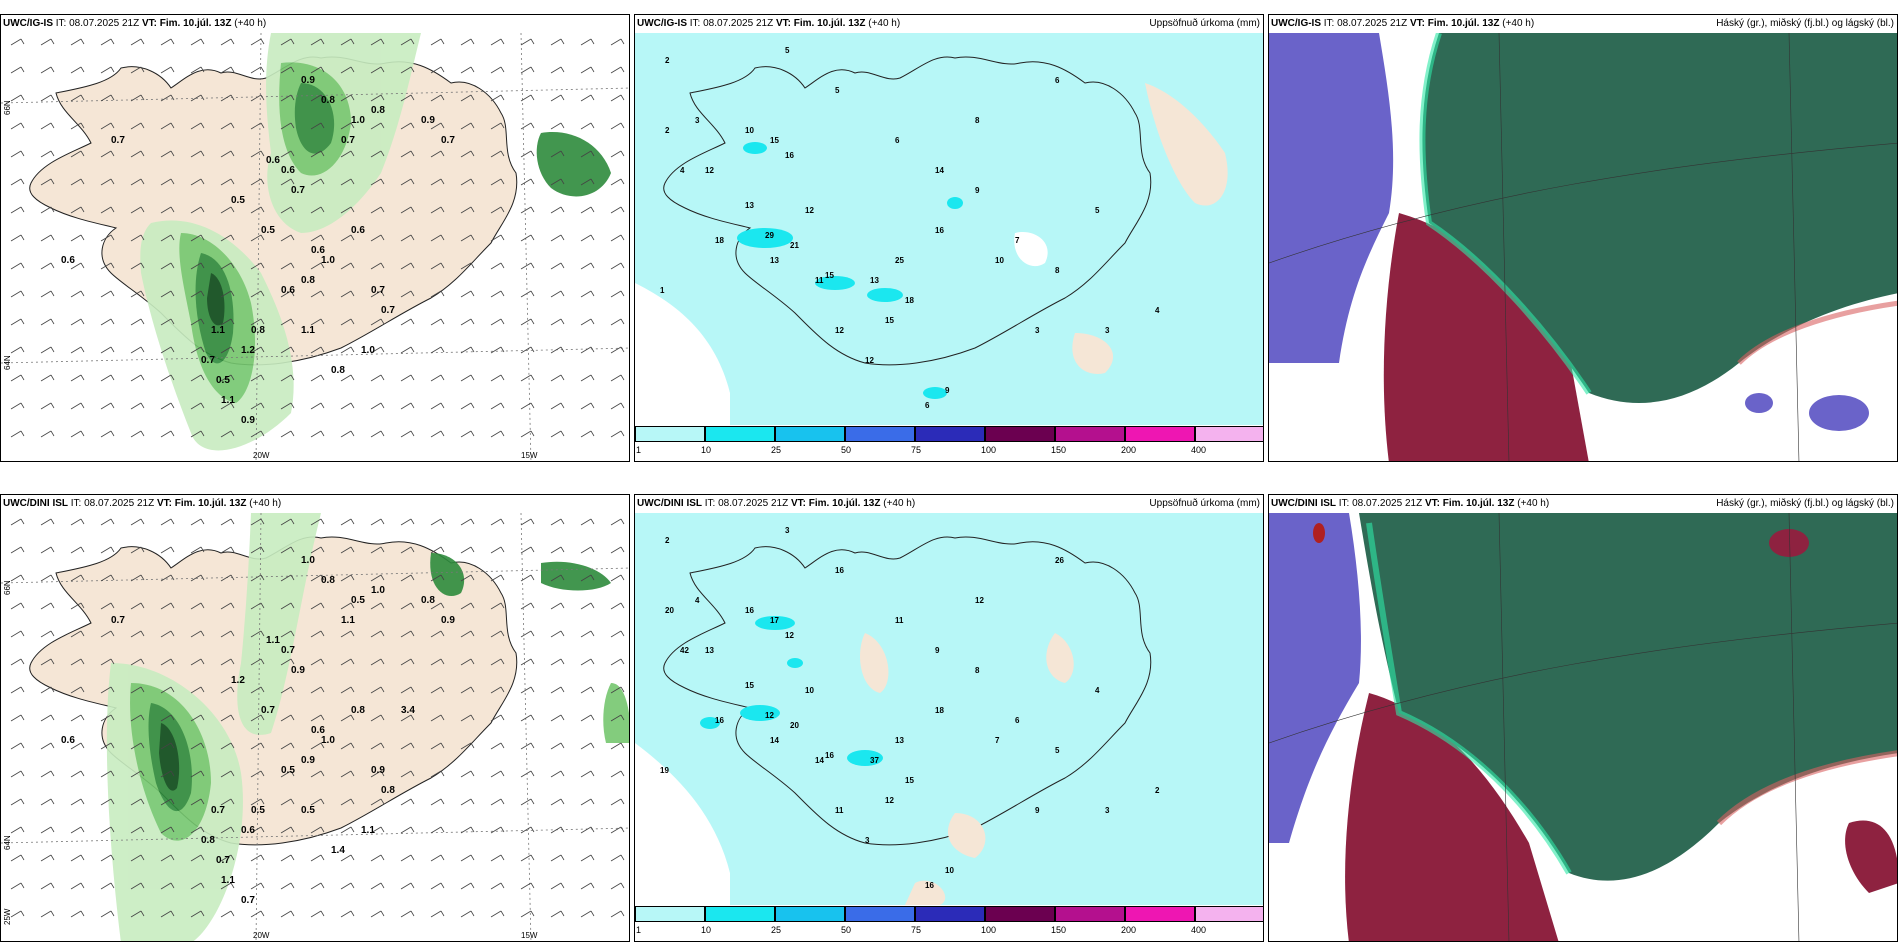 This screenshot has width=1900, height=950. What do you see at coordinates (695, 23) in the screenshot?
I see `it-label: IT:` at bounding box center [695, 23].